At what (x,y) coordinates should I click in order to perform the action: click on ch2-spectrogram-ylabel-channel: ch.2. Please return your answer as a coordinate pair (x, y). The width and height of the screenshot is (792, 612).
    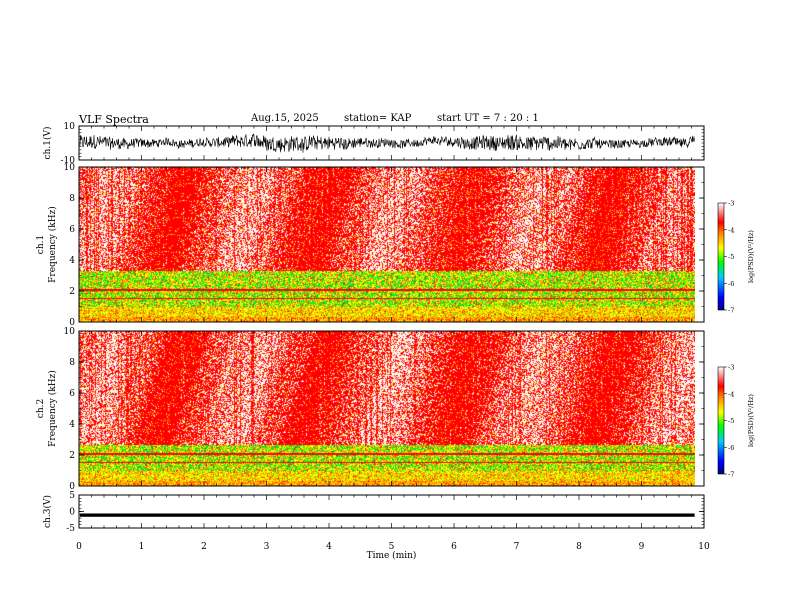
    Looking at the image, I should click on (41, 408).